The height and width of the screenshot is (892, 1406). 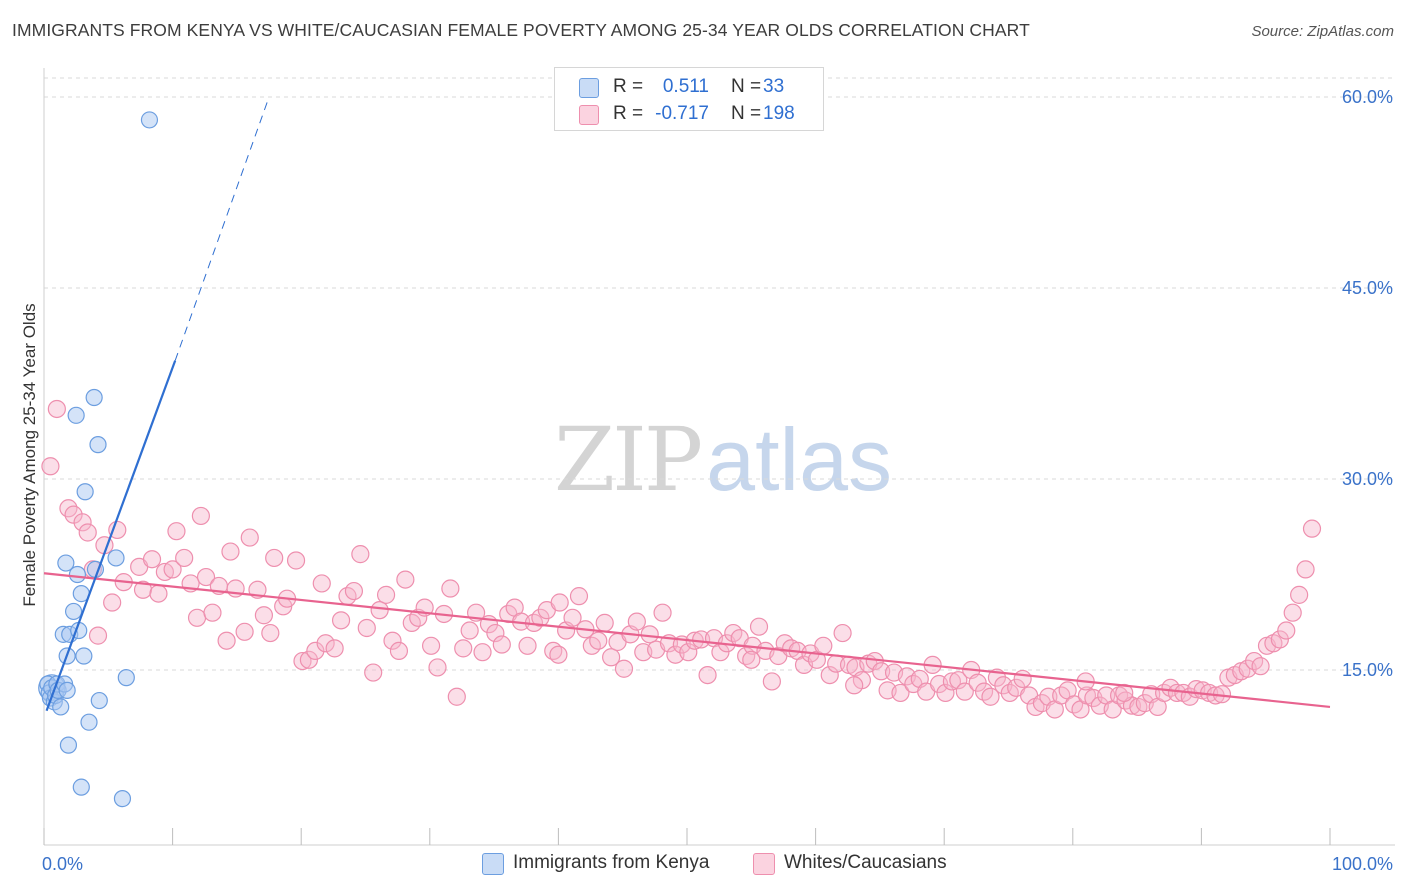 I want to click on legend-label: Immigrants from Kenya, so click(x=611, y=862).